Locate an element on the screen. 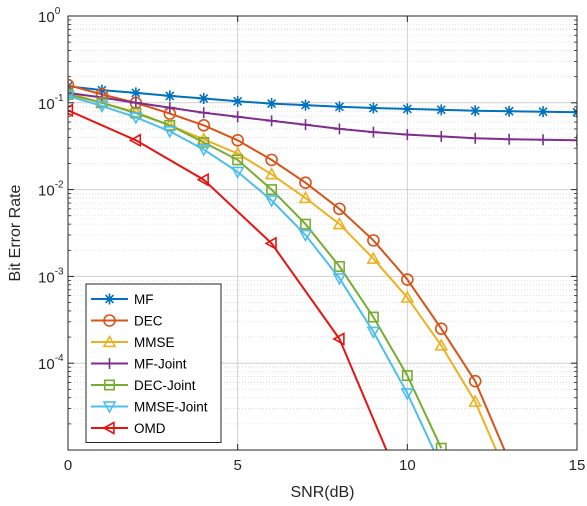 This screenshot has height=506, width=587. legend-item-mmse-joint: MMSE-Joint is located at coordinates (149, 407).